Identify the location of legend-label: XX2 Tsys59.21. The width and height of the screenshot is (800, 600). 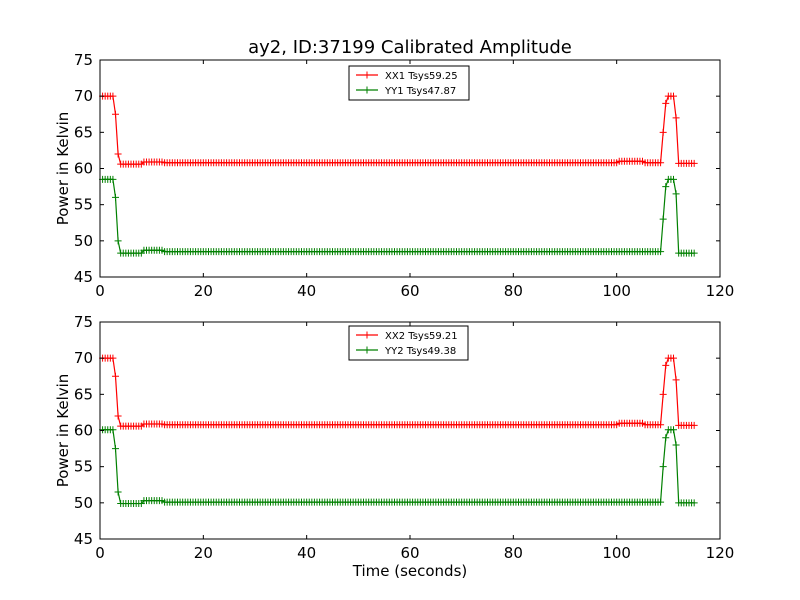
(421, 336).